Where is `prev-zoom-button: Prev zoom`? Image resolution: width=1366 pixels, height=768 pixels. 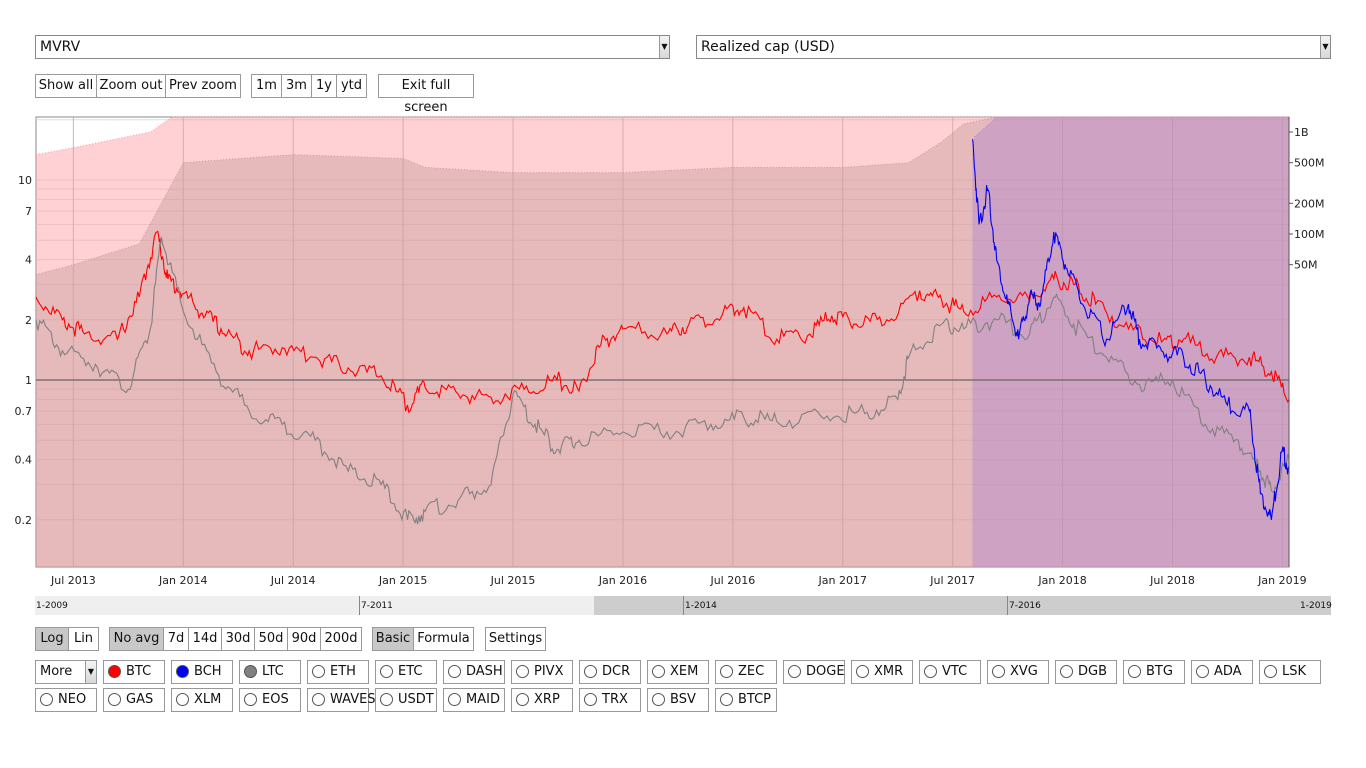
prev-zoom-button: Prev zoom is located at coordinates (203, 86).